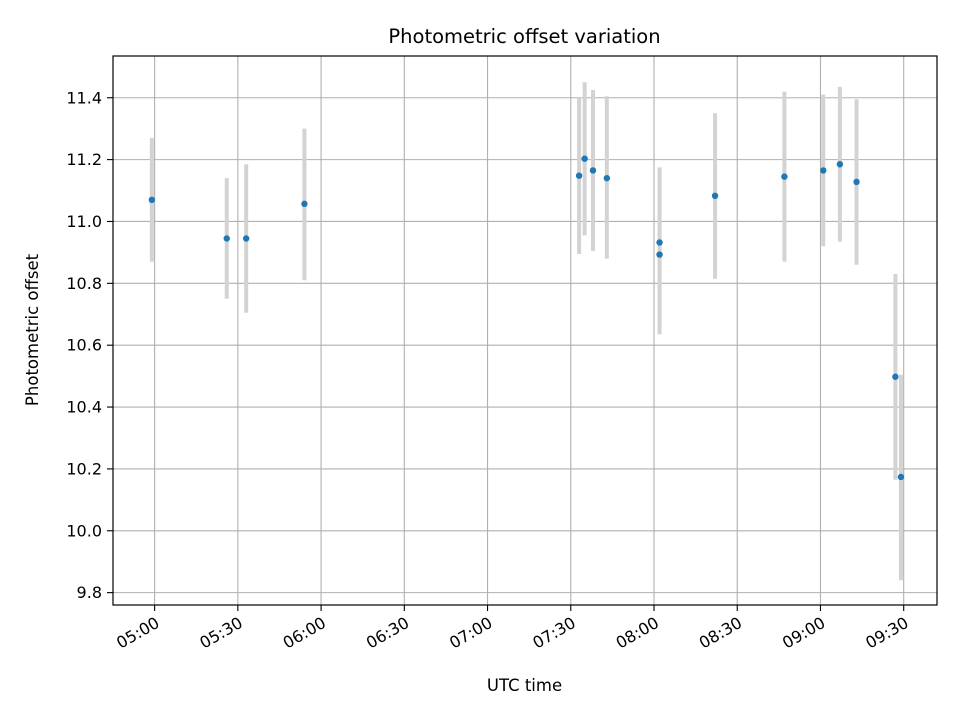 The height and width of the screenshot is (720, 960). Describe the element at coordinates (470, 633) in the screenshot. I see `x-tick-label: 07:00` at that location.